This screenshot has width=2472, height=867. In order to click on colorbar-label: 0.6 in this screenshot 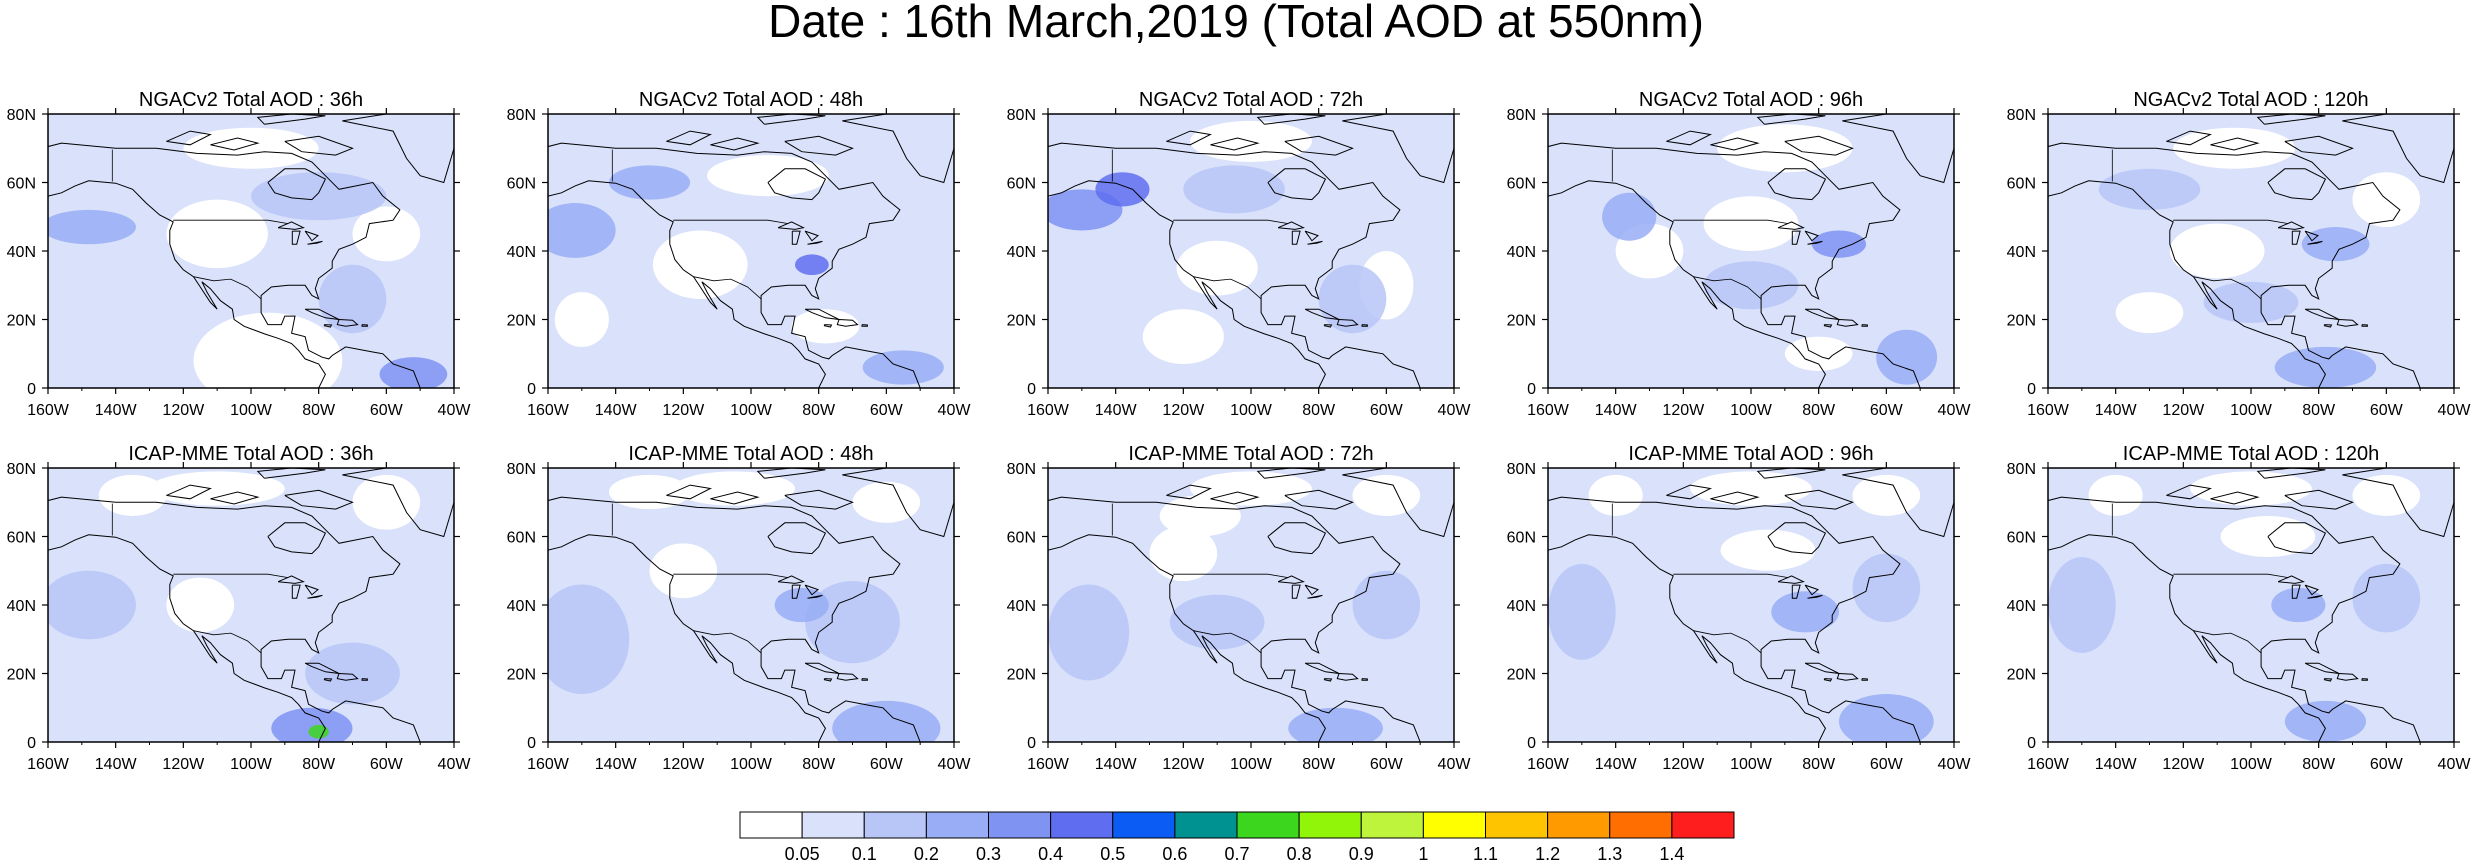, I will do `click(1174, 854)`.